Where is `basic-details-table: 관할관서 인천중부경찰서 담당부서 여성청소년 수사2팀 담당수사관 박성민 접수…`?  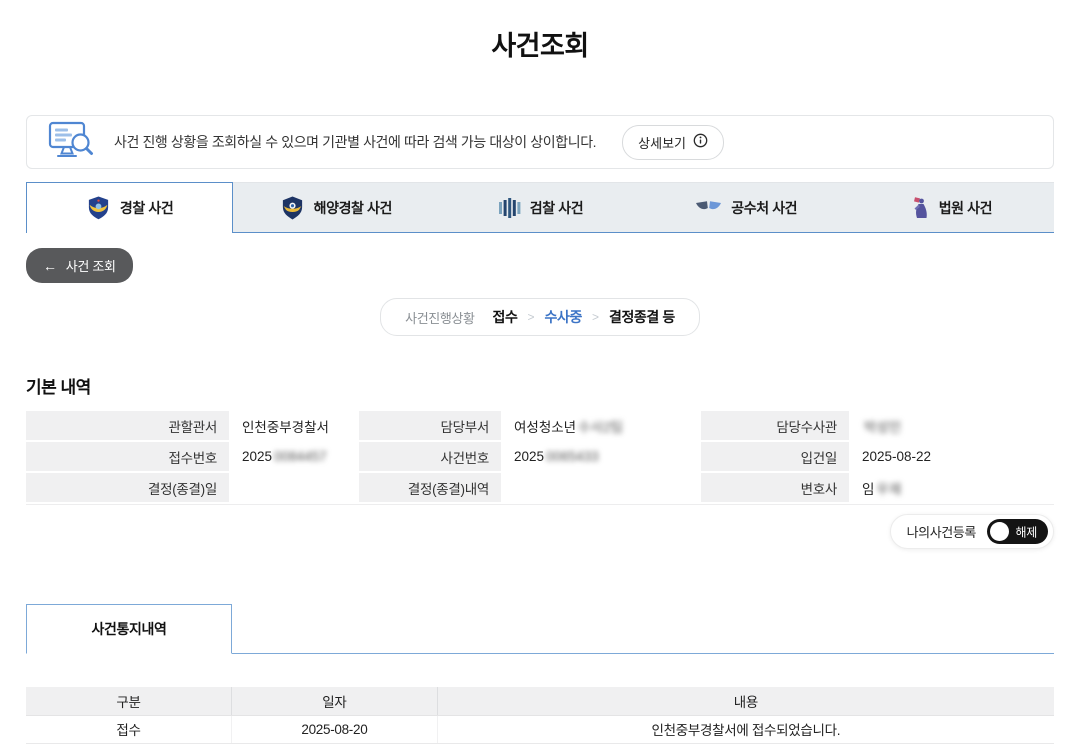
basic-details-table: 관할관서 인천중부경찰서 담당부서 여성청소년 수사2팀 담당수사관 박성민 접수… is located at coordinates (540, 458).